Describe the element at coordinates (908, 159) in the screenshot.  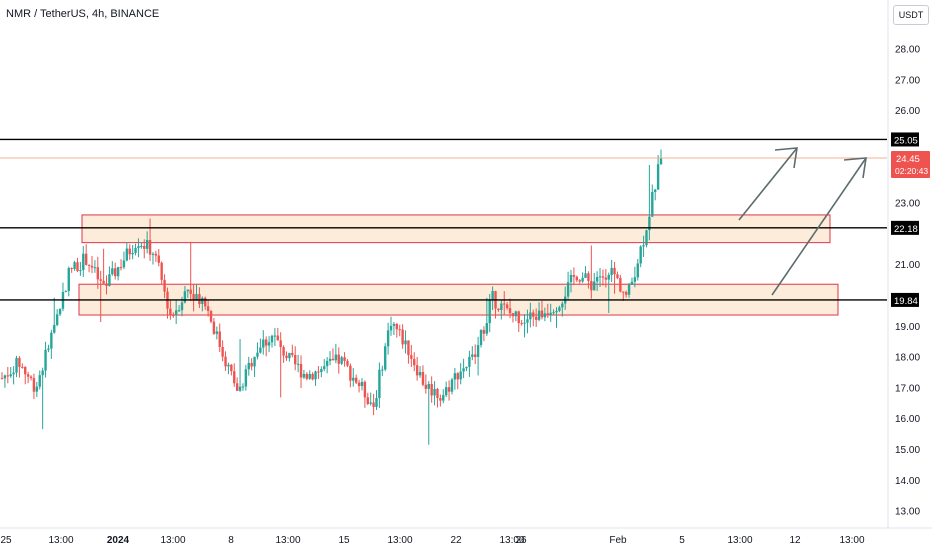
I see `current-price-label: 24.45` at that location.